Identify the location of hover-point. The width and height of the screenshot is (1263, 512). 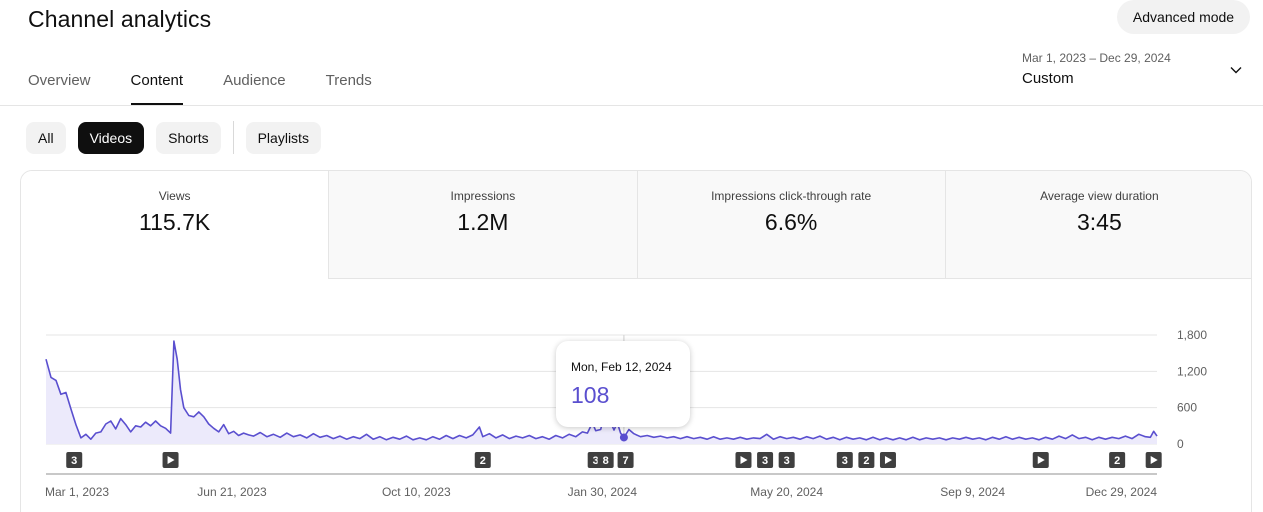
(623, 437).